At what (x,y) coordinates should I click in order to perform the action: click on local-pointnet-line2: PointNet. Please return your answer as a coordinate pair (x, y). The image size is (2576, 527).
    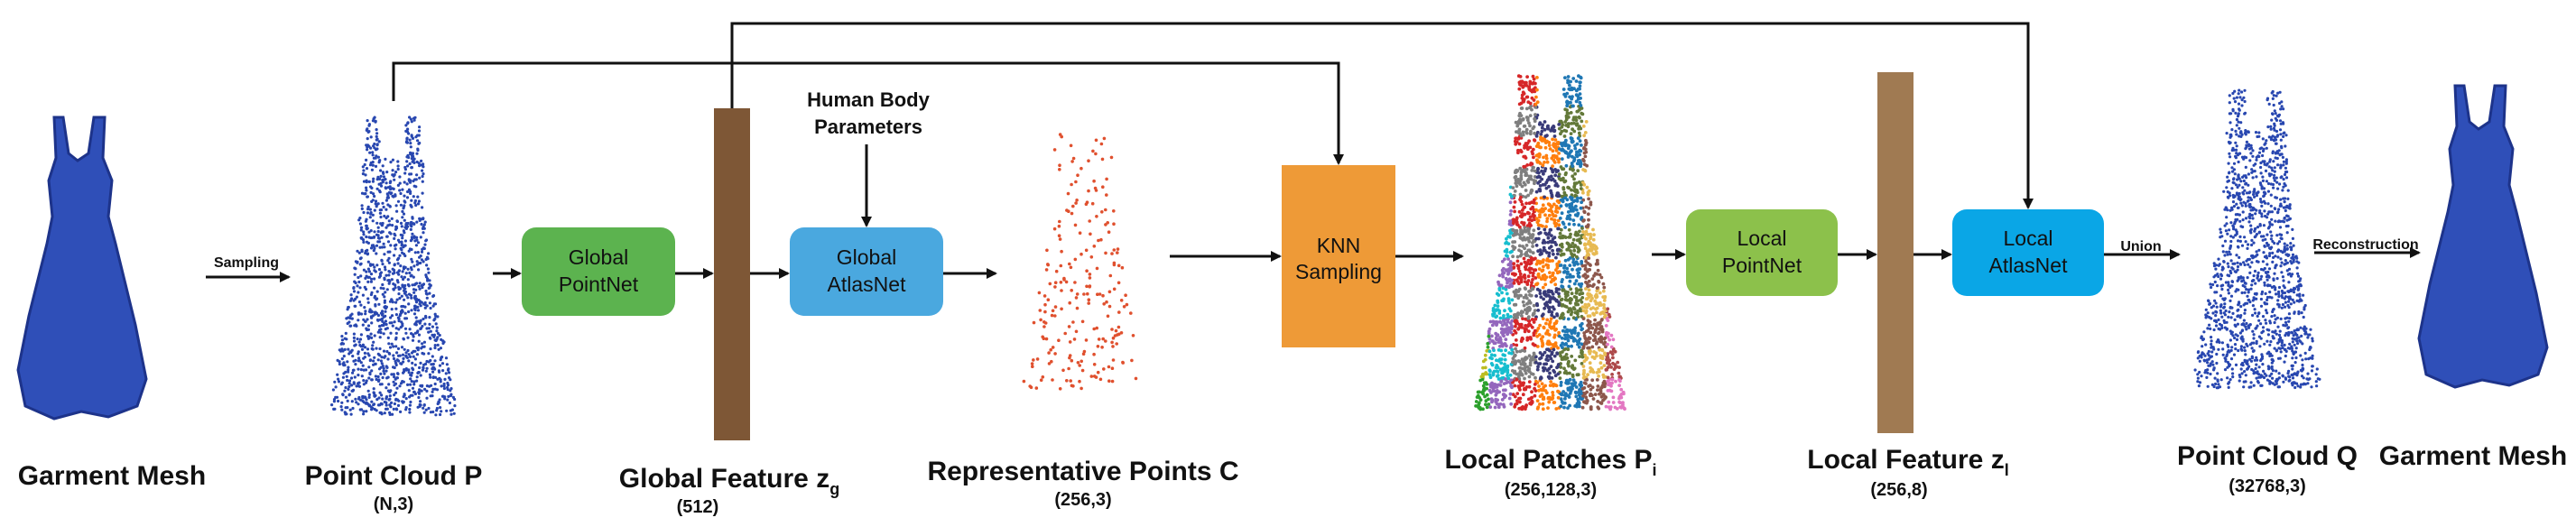
    Looking at the image, I should click on (1762, 265).